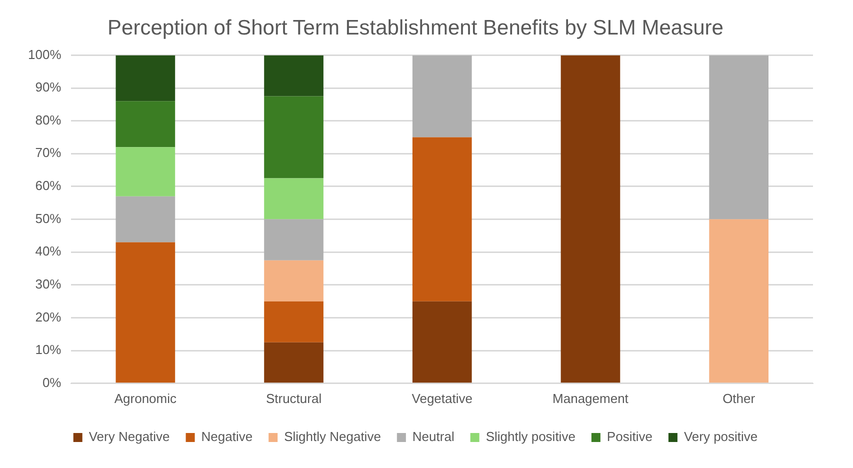 This screenshot has width=853, height=468. What do you see at coordinates (332, 436) in the screenshot?
I see `legend-label: Slightly Negative` at bounding box center [332, 436].